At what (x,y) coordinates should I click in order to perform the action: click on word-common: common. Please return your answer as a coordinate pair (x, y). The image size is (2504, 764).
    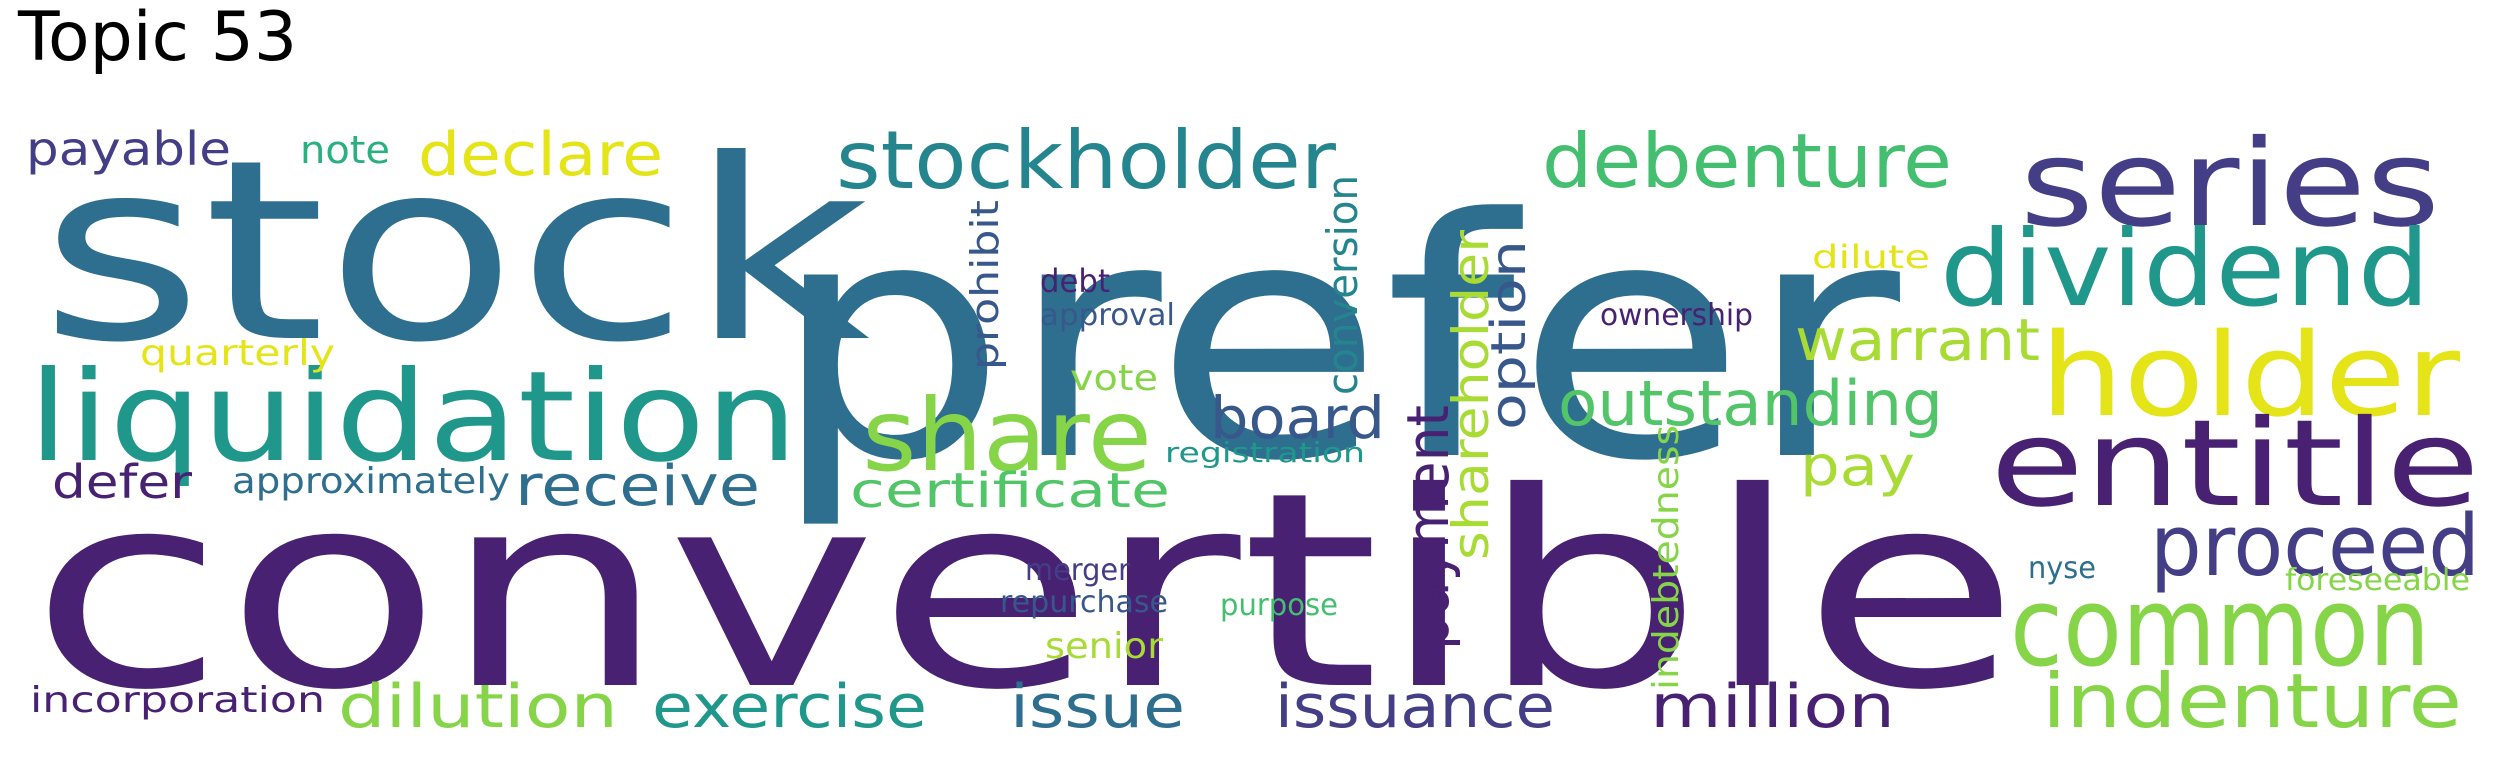
    Looking at the image, I should click on (2220, 627).